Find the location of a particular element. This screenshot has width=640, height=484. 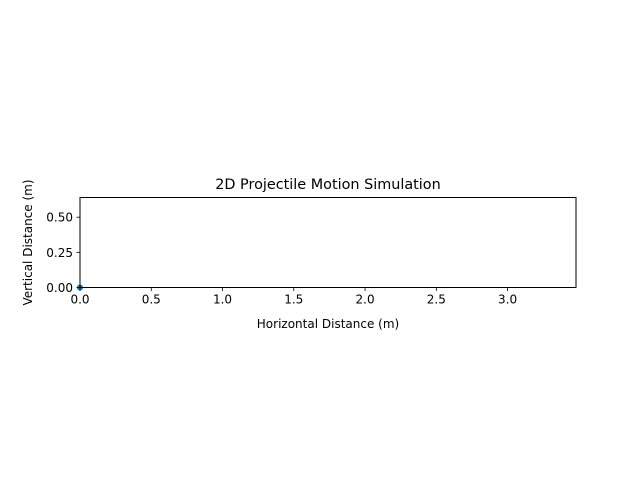

y-tick-label: 0.50 is located at coordinates (59, 218).